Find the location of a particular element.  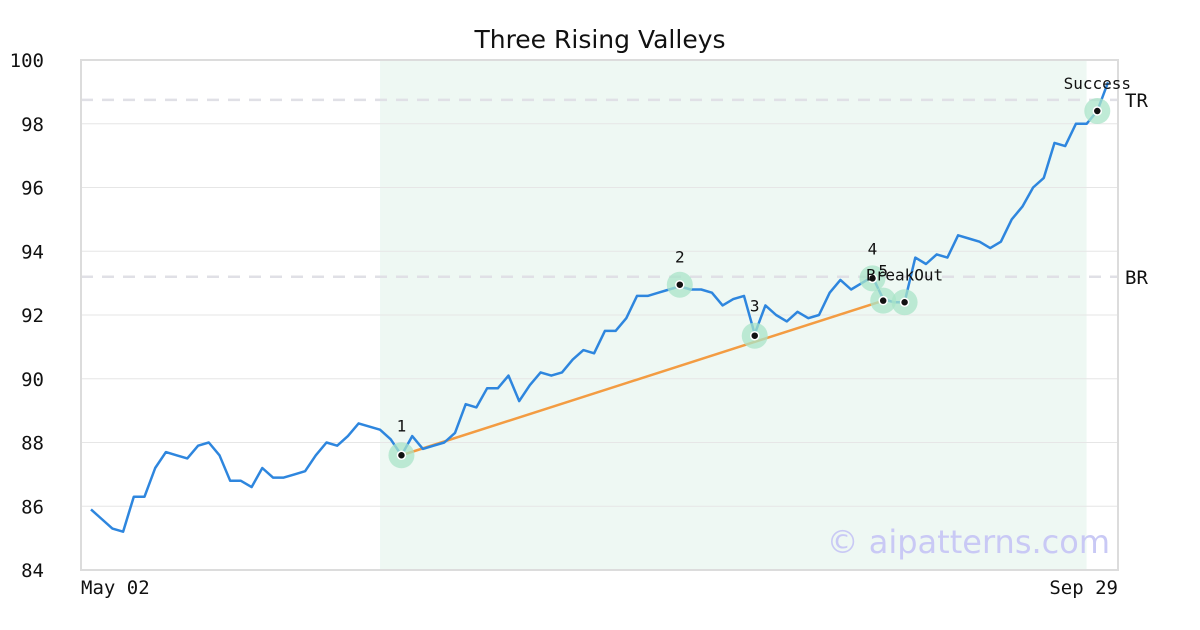

marker-point-breakout is located at coordinates (904, 302).